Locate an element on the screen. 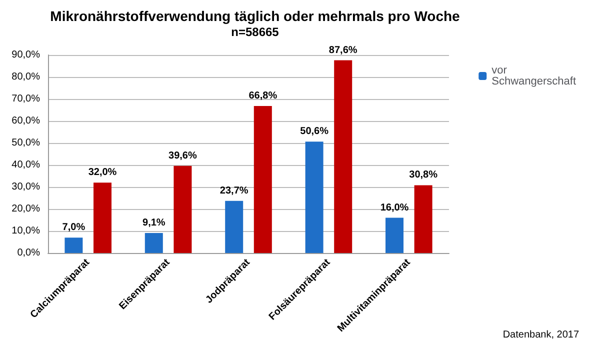  data-label: 32,0% is located at coordinates (102, 172).